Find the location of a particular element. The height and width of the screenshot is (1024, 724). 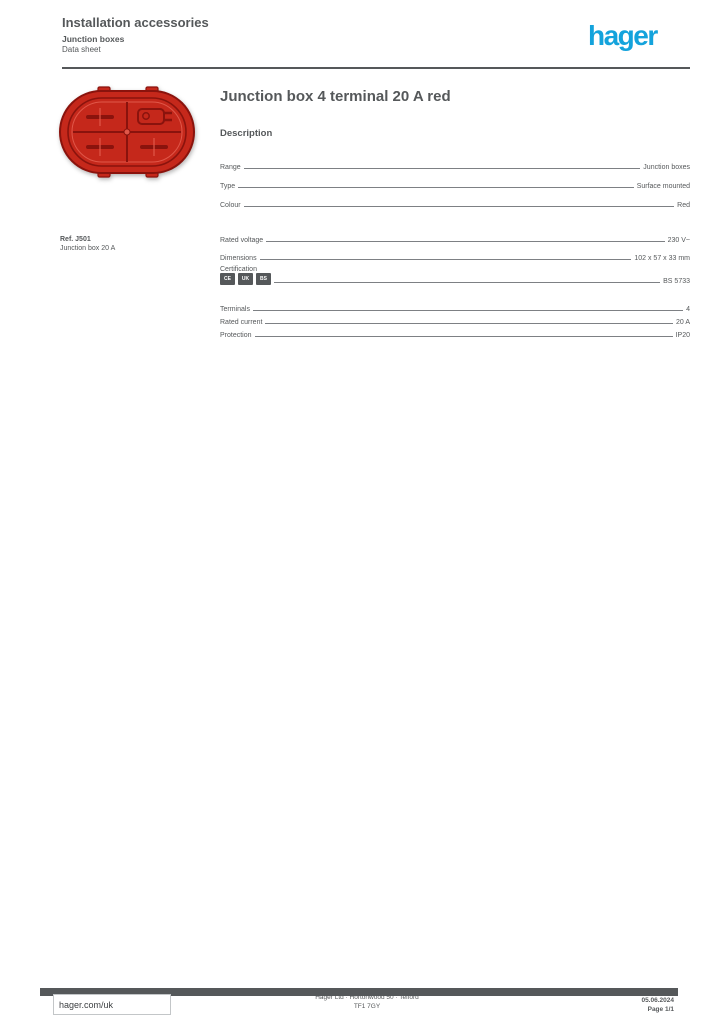

product-image is located at coordinates (127, 132).